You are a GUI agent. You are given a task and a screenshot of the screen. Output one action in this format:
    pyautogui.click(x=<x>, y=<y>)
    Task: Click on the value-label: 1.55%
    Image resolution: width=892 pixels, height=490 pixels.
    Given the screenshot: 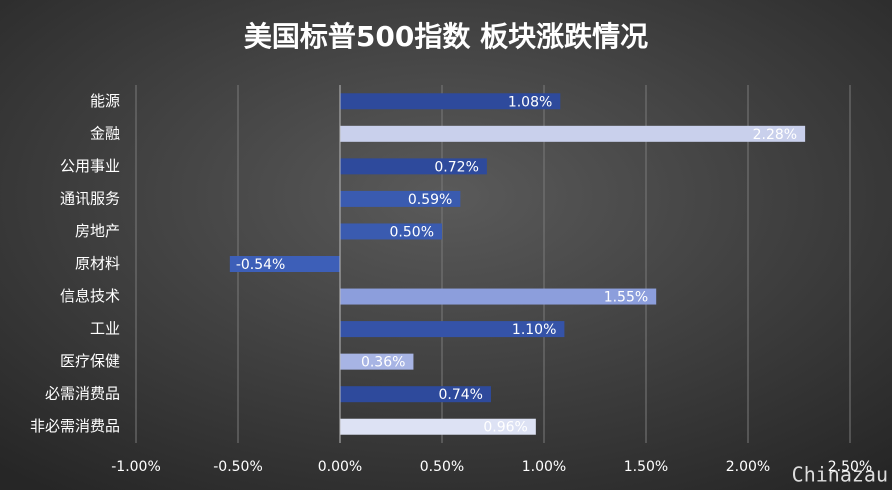 What is the action you would take?
    pyautogui.click(x=626, y=298)
    